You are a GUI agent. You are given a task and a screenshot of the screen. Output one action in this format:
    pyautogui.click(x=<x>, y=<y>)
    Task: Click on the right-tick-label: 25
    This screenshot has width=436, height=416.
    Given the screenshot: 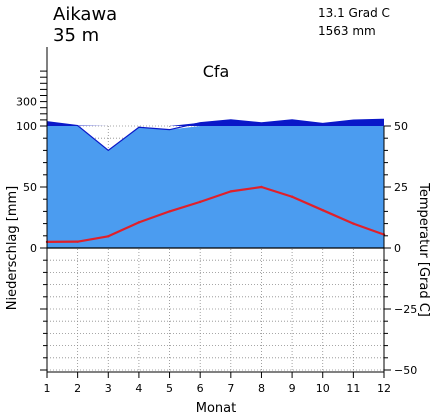 What is the action you would take?
    pyautogui.click(x=401, y=187)
    